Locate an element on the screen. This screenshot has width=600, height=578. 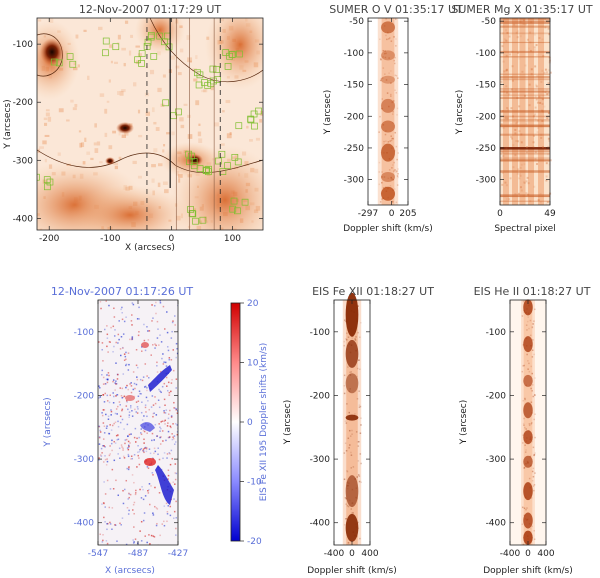
p3-ylabel: Y (arcsec) is located at coordinates (460, 113).